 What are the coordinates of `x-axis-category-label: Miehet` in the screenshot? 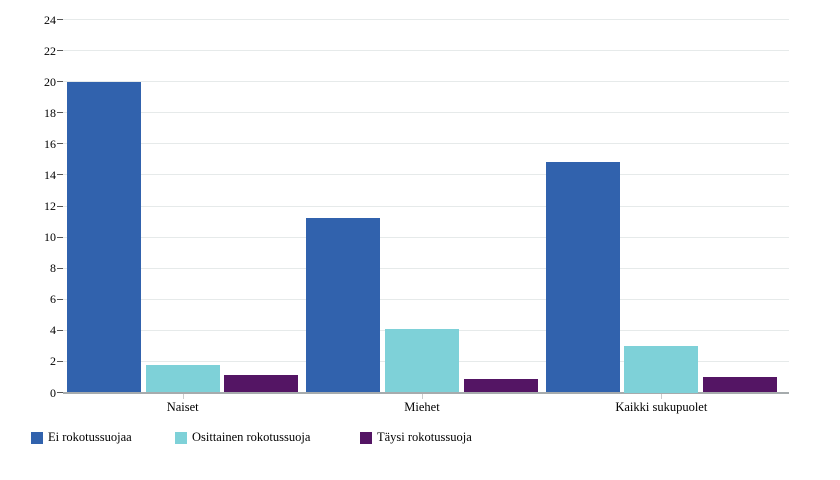 It's located at (422, 406).